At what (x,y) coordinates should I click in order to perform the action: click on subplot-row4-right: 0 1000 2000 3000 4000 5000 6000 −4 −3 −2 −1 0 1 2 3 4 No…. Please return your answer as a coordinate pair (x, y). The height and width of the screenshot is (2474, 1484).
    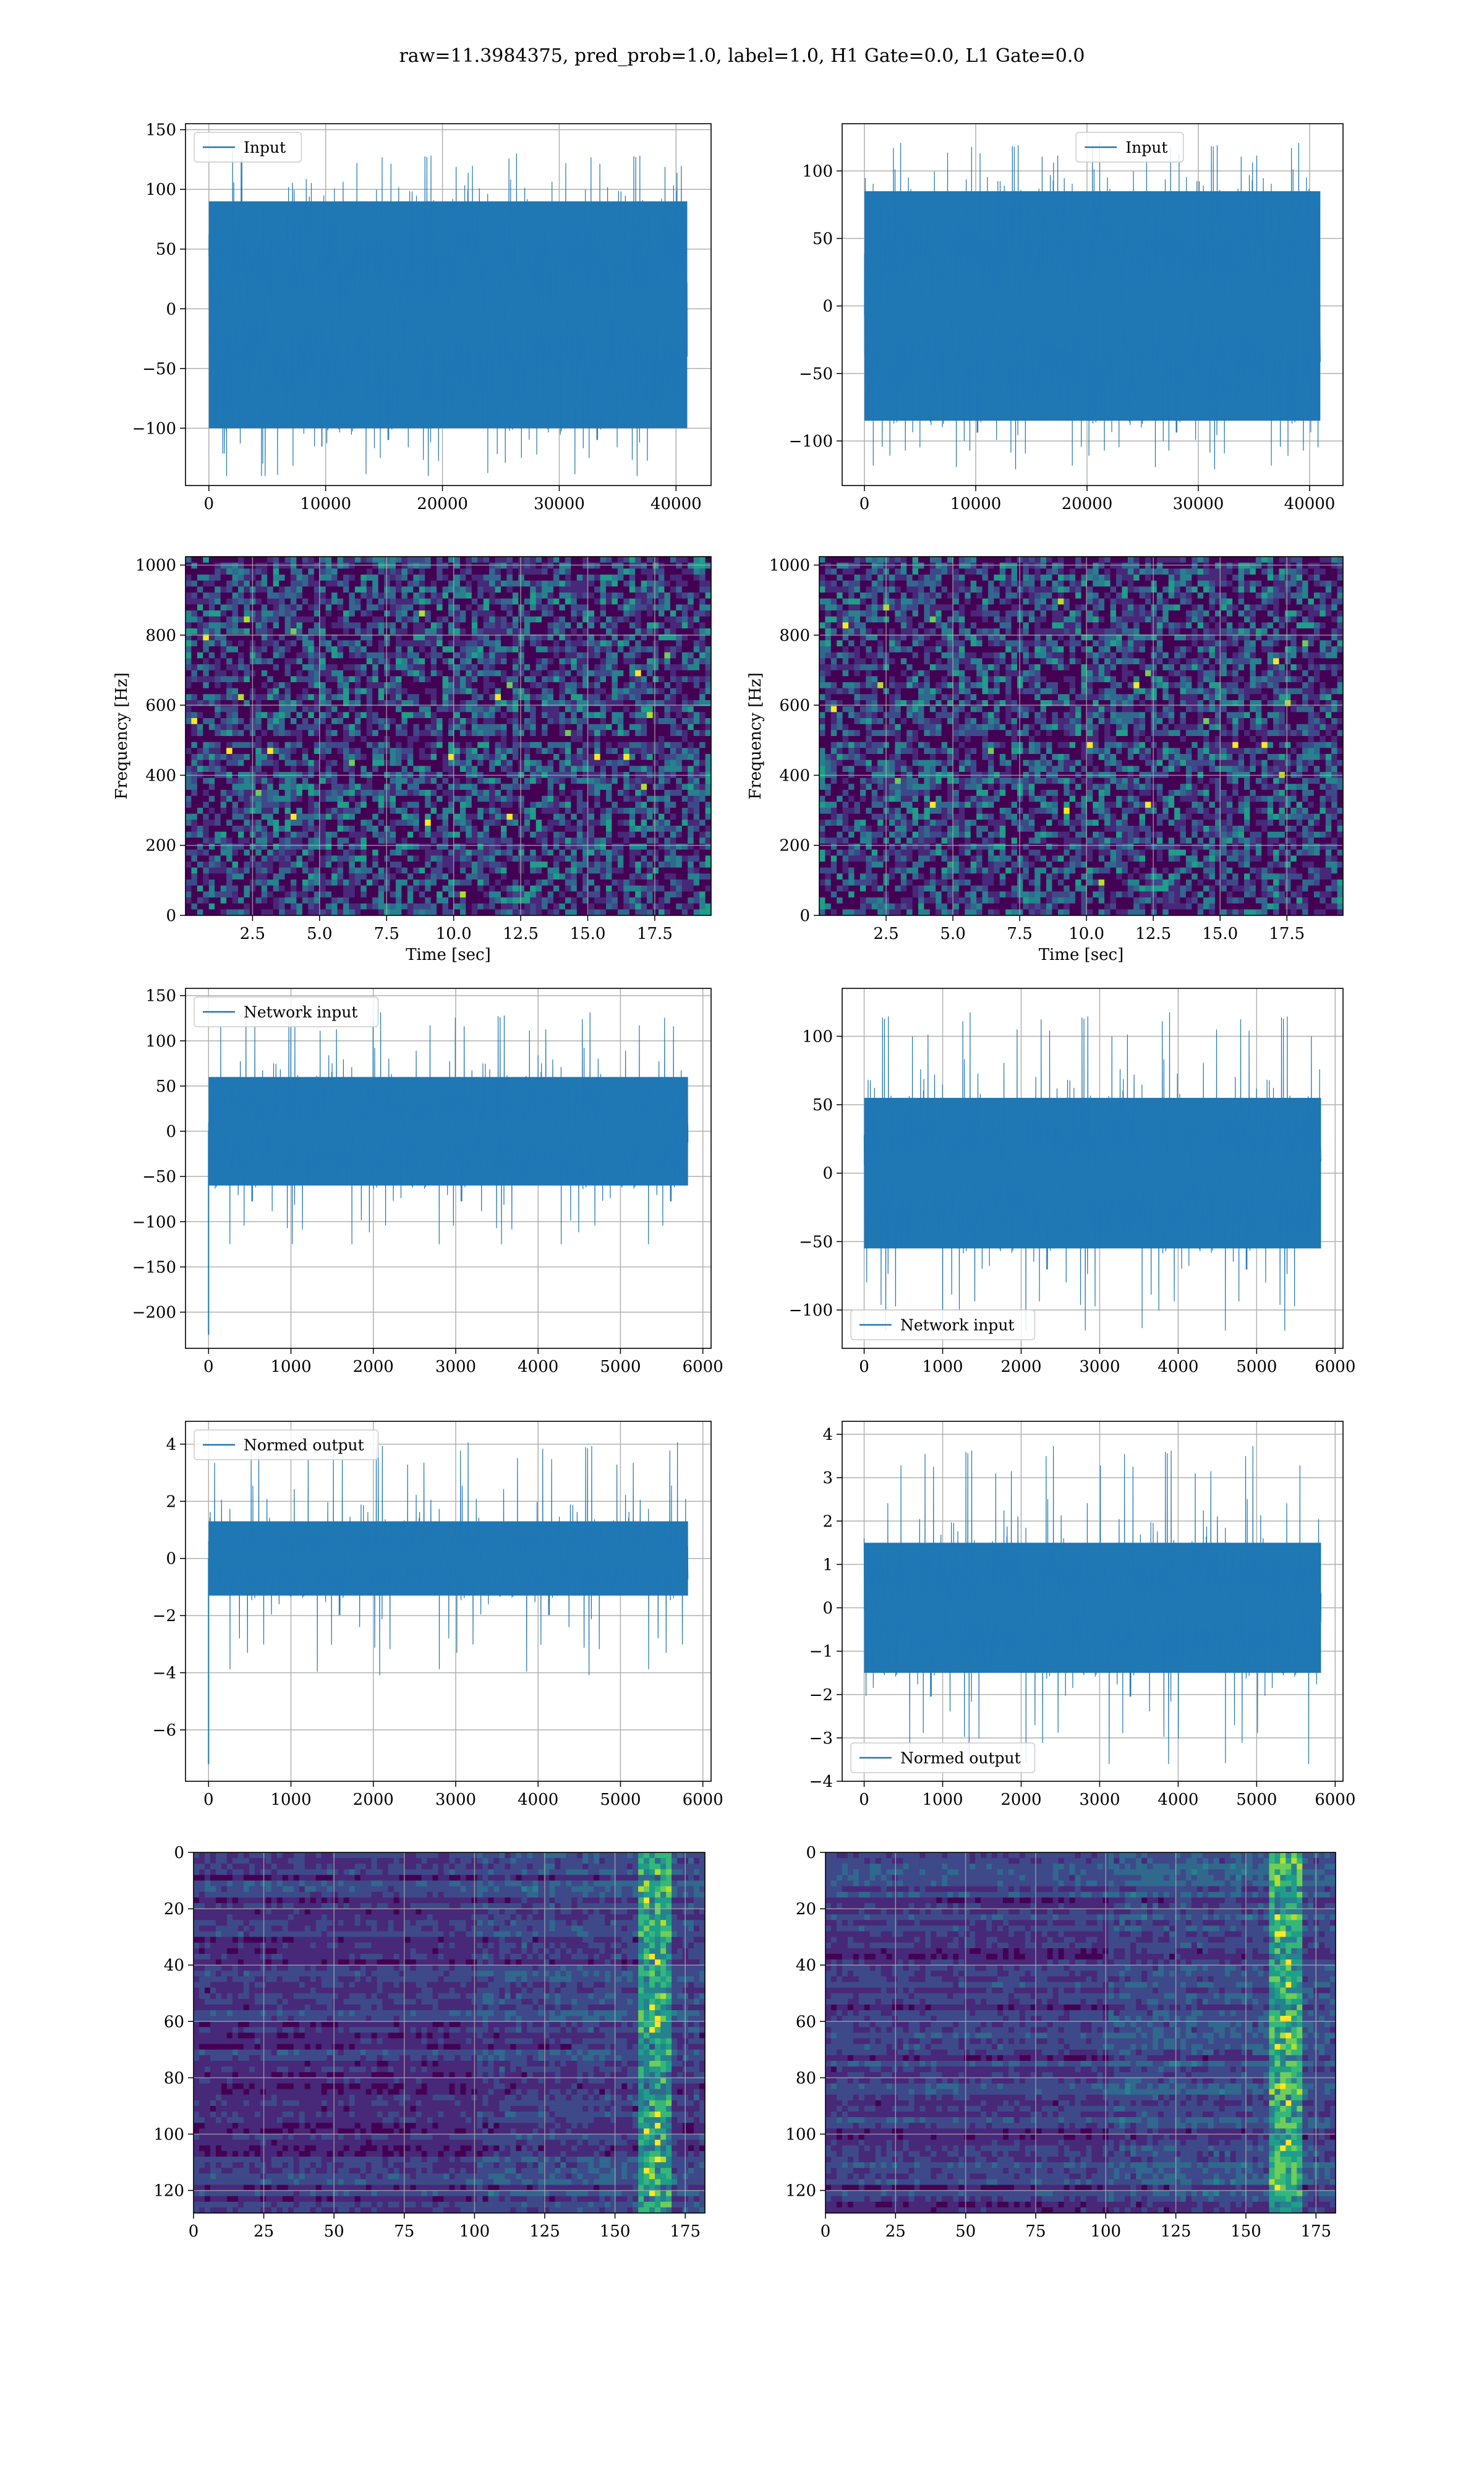
    Looking at the image, I should click on (1082, 1615).